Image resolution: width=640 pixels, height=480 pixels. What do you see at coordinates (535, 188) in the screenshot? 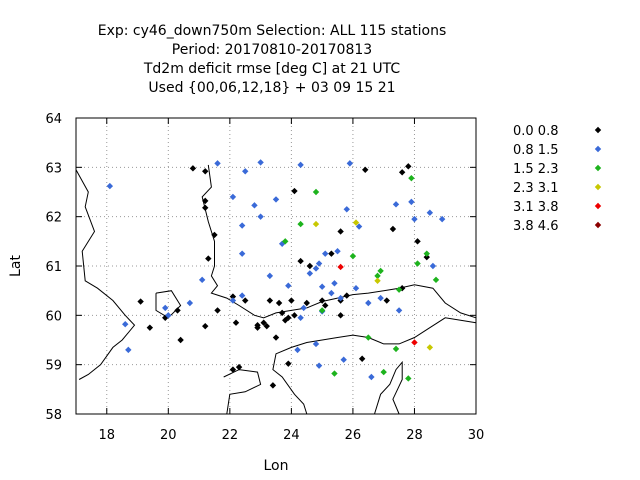
I see `legend-label: 2.3 3.1` at bounding box center [535, 188].